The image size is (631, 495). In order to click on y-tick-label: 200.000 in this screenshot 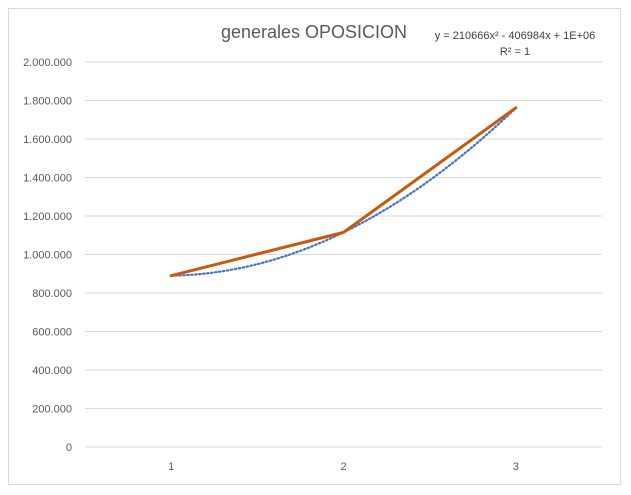, I will do `click(52, 410)`.